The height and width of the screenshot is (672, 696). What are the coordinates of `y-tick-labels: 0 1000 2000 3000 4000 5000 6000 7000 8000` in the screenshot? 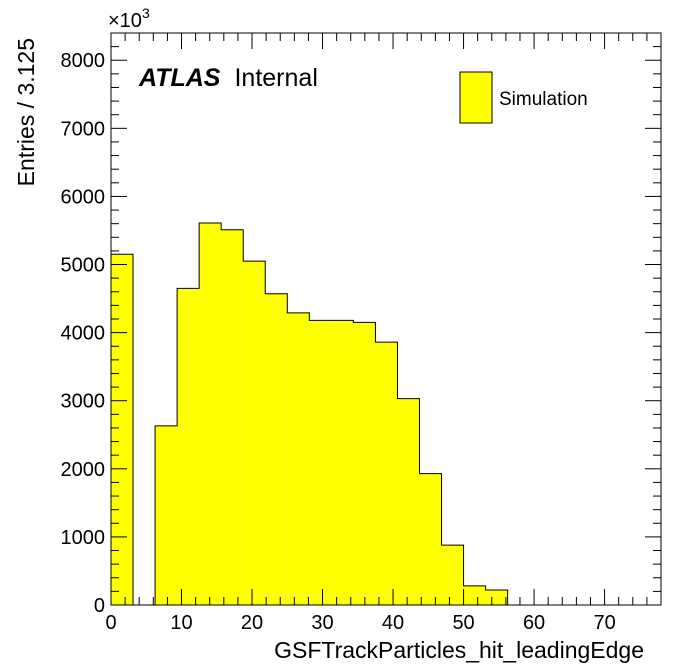 It's located at (83, 333).